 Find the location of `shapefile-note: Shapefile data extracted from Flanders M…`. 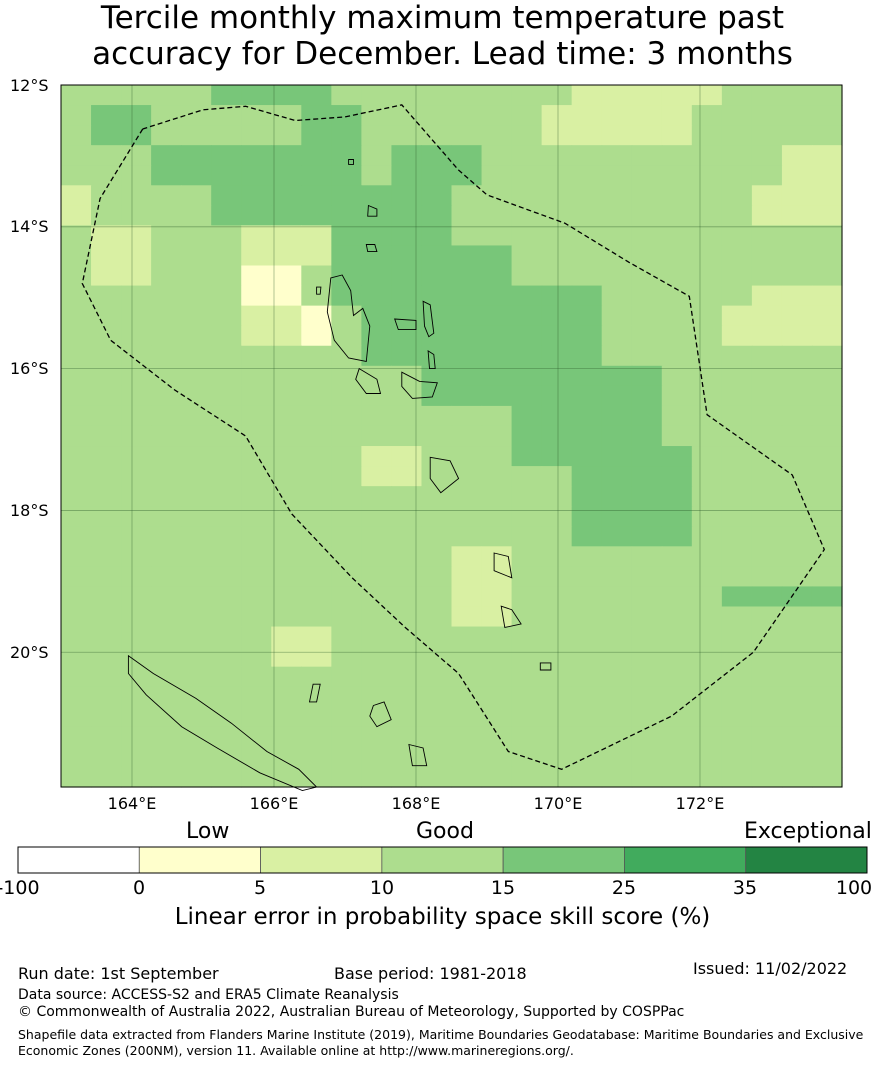

shapefile-note: Shapefile data extracted from Flanders M… is located at coordinates (441, 1042).